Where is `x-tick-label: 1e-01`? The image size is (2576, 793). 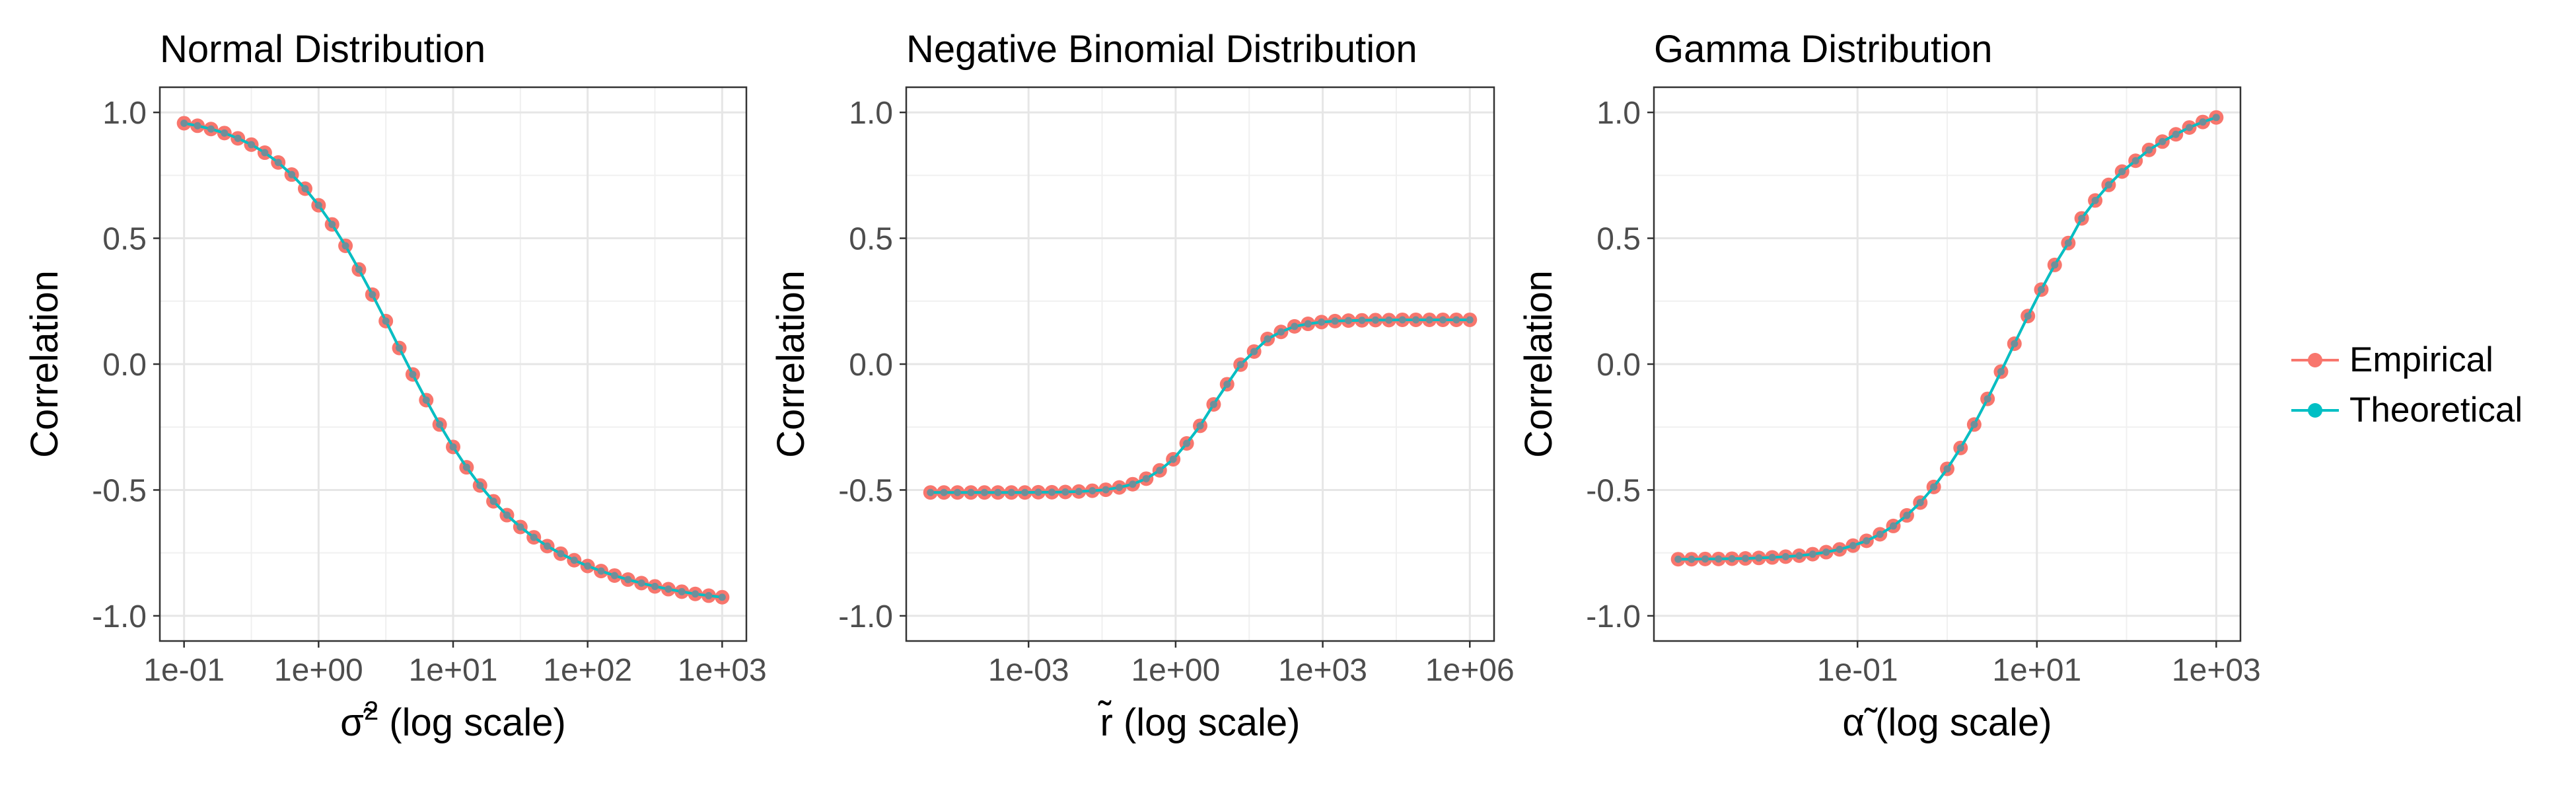
x-tick-label: 1e-01 is located at coordinates (1857, 671).